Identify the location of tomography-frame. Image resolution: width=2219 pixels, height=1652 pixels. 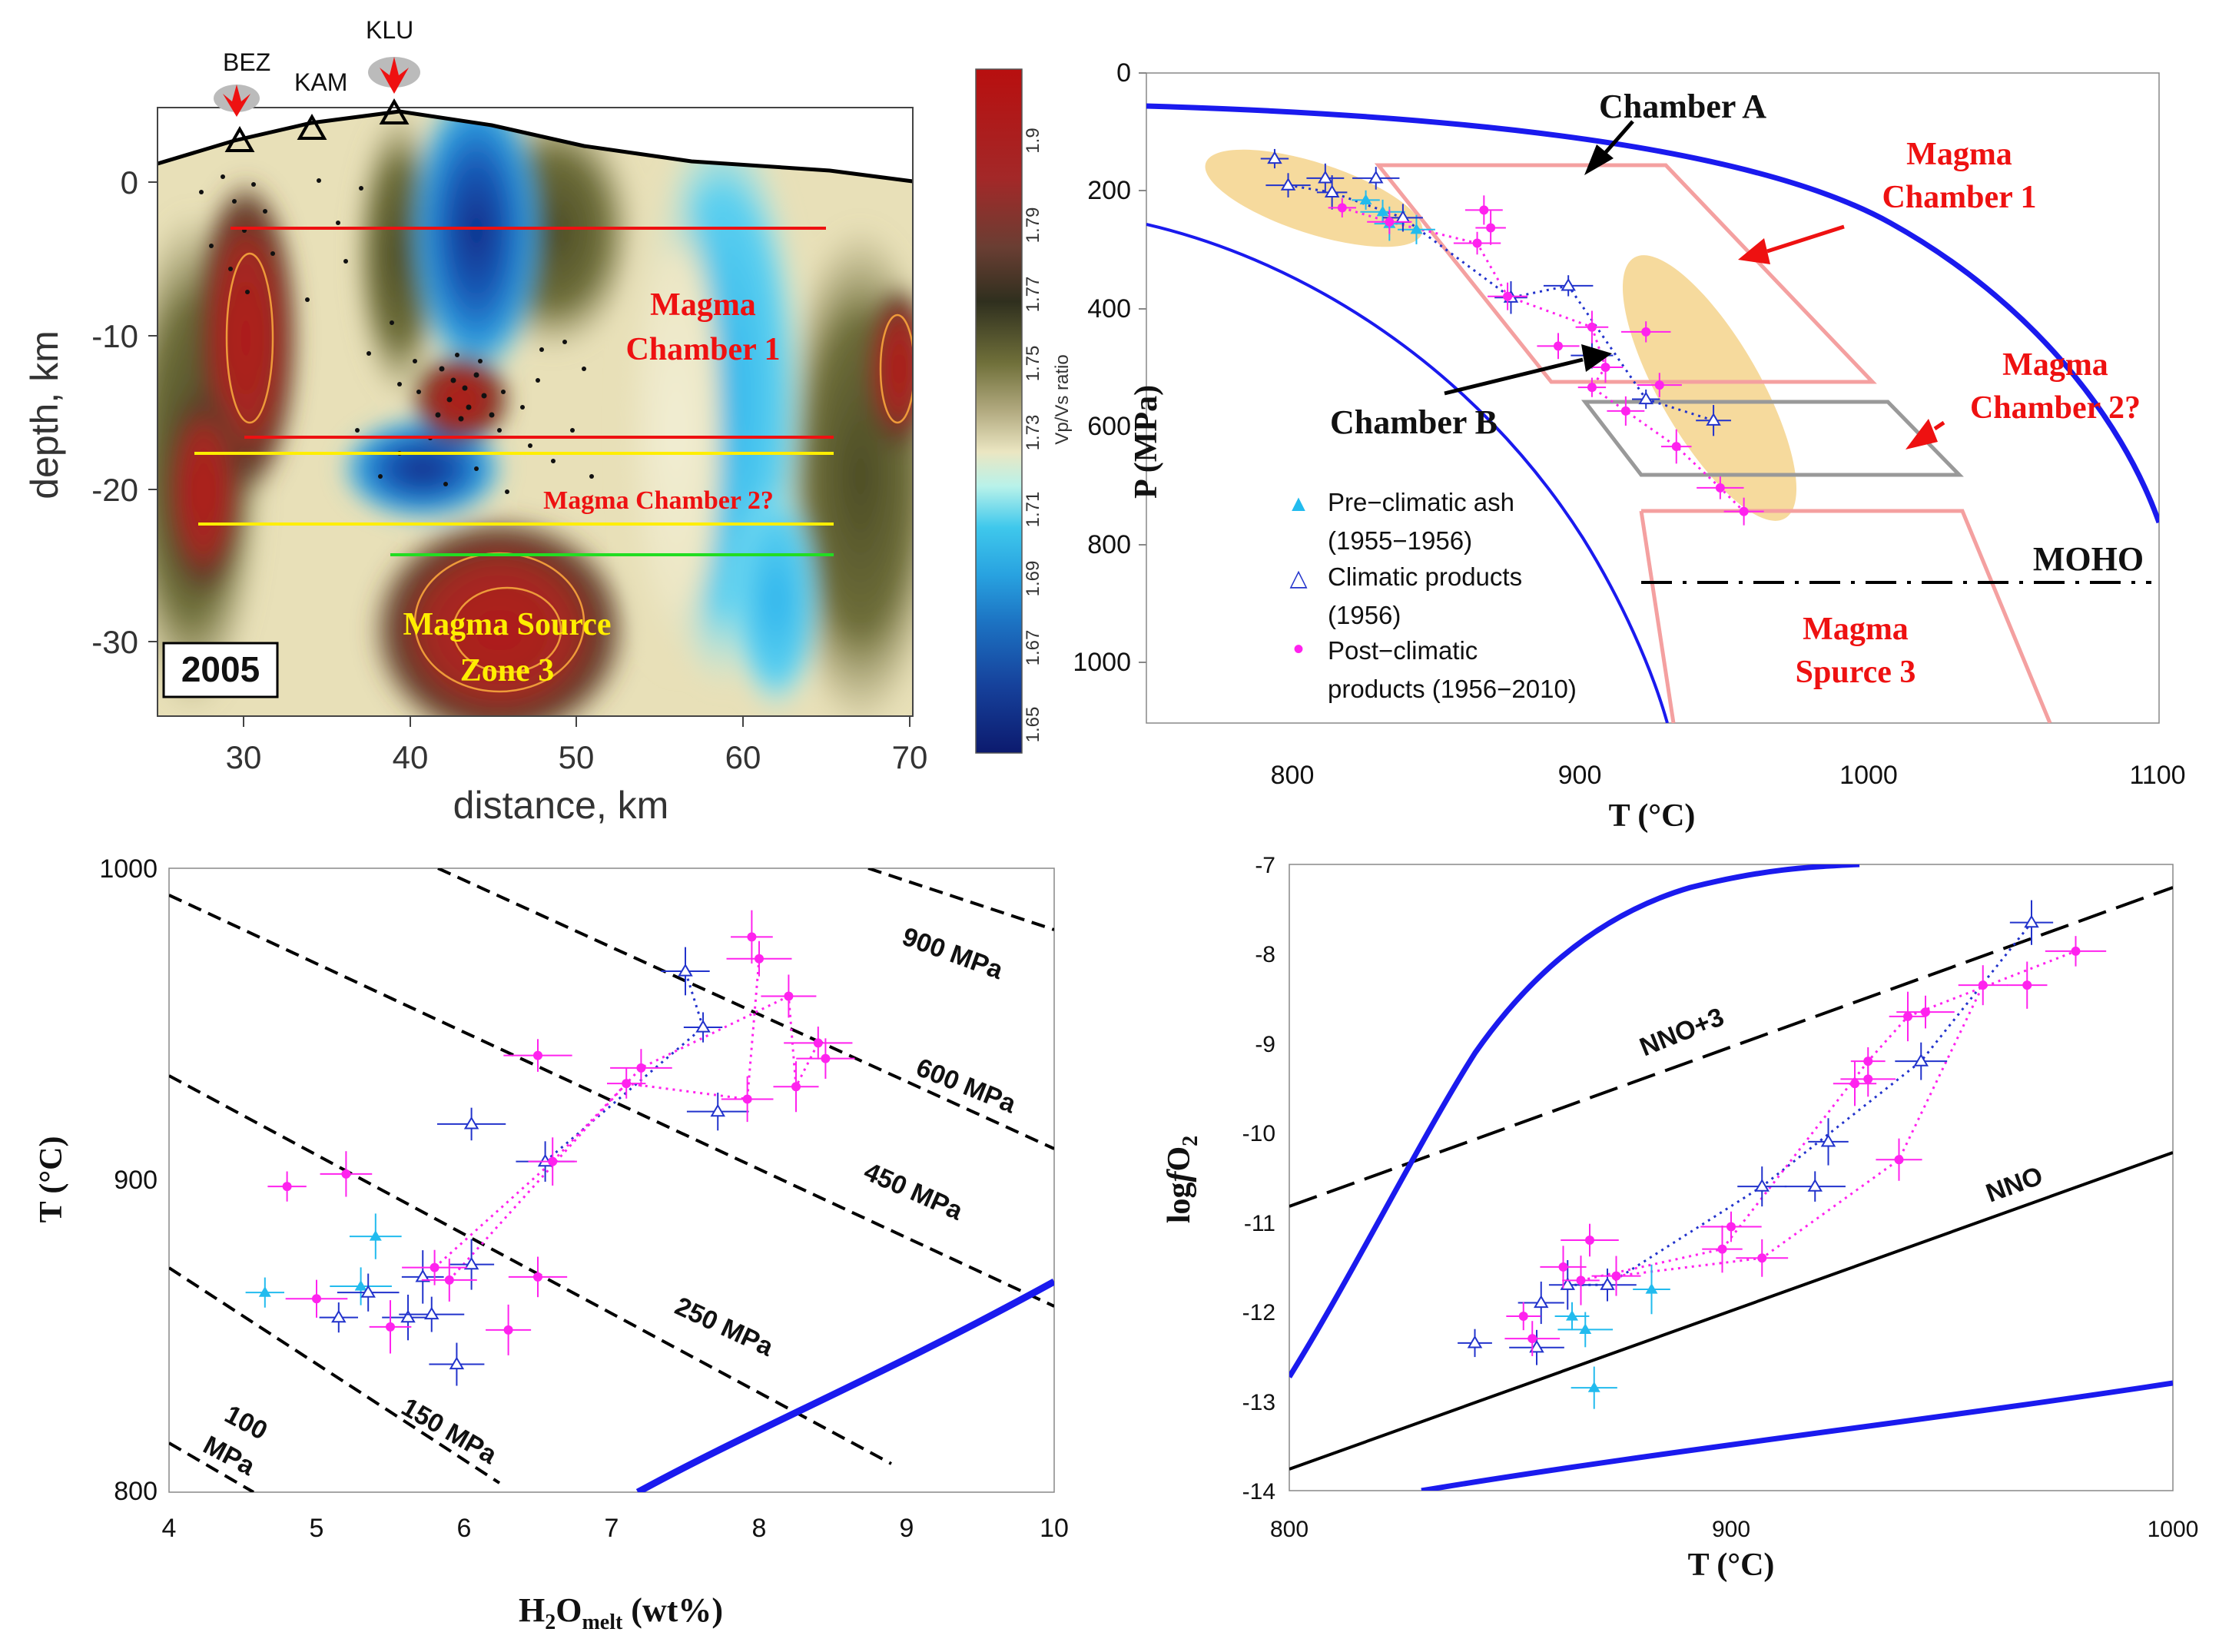
(535, 412).